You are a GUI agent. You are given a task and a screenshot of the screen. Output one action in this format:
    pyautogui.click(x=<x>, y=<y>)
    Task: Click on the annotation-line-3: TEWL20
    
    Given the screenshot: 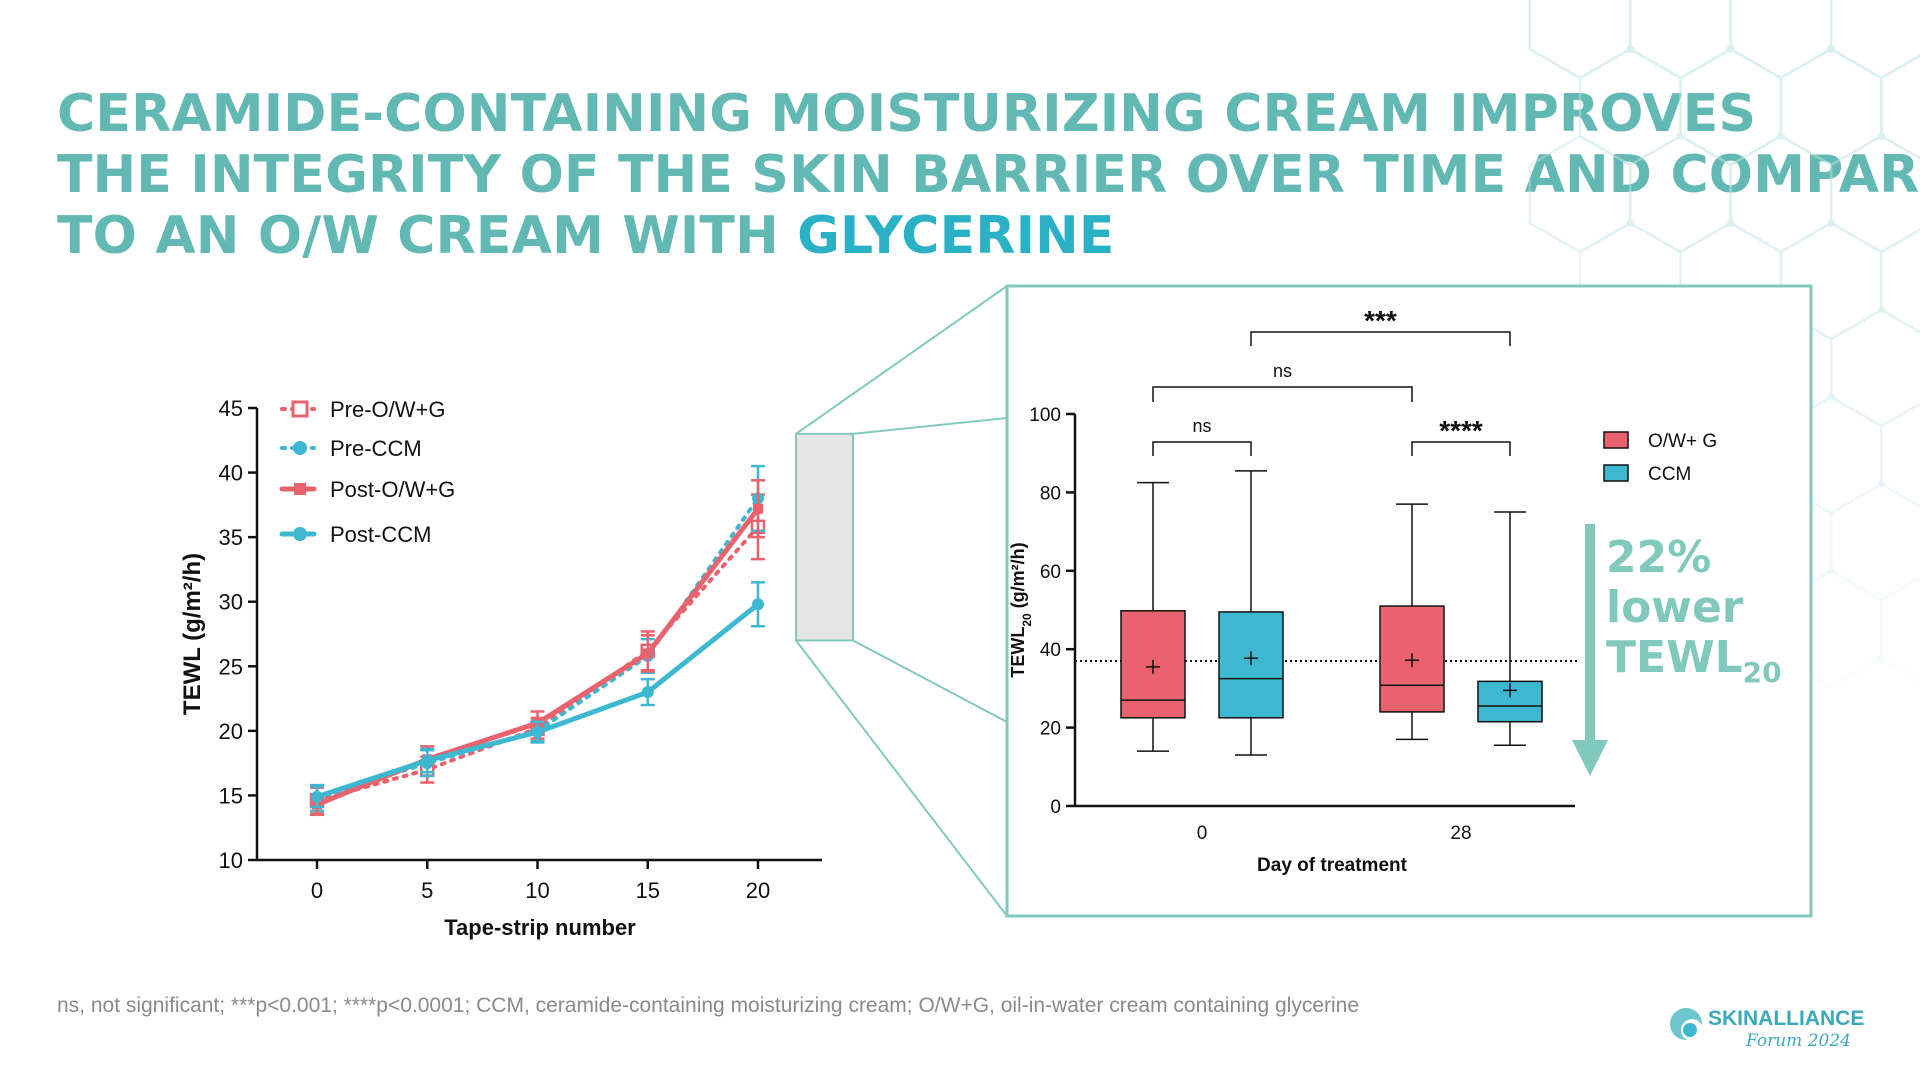 What is the action you would take?
    pyautogui.click(x=1694, y=660)
    